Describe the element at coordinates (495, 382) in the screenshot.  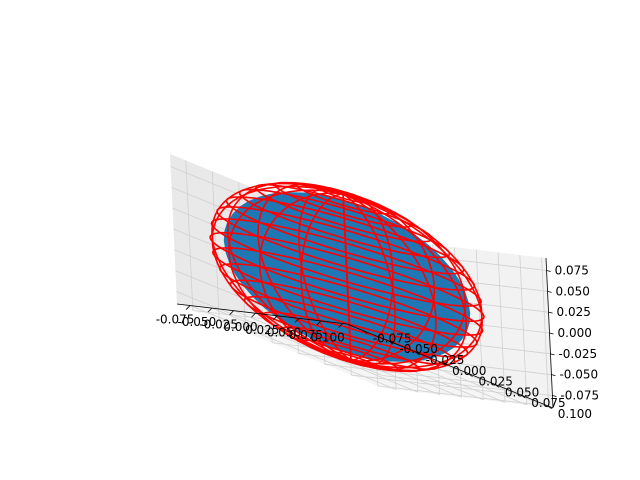
I see `y-tick-label: 0.025` at that location.